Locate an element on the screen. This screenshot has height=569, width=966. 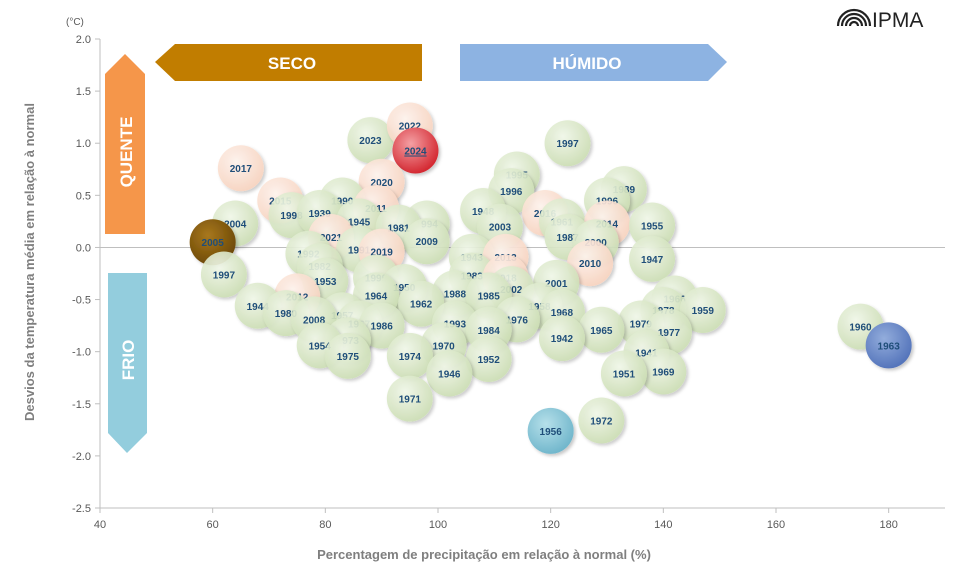
seco-band-label: SECO is located at coordinates (292, 63).